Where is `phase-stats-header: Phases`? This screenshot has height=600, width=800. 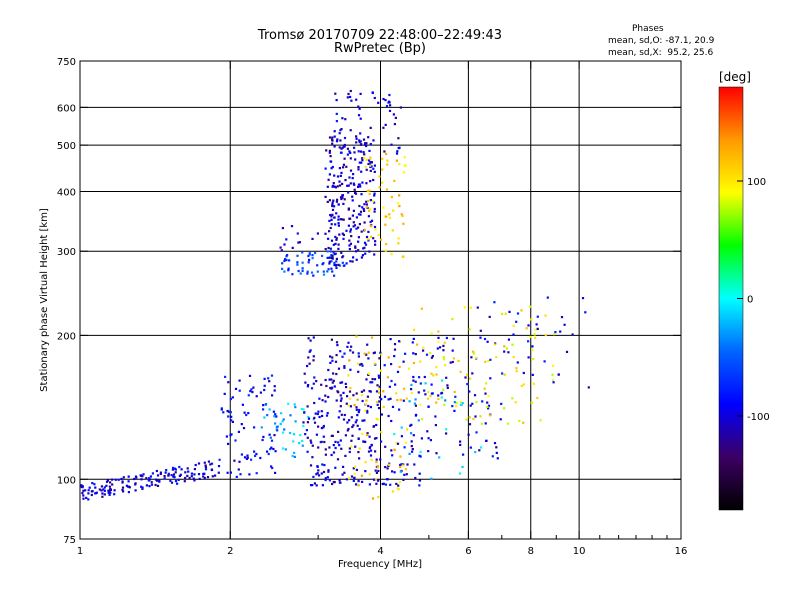
phase-stats-header: Phases is located at coordinates (648, 29).